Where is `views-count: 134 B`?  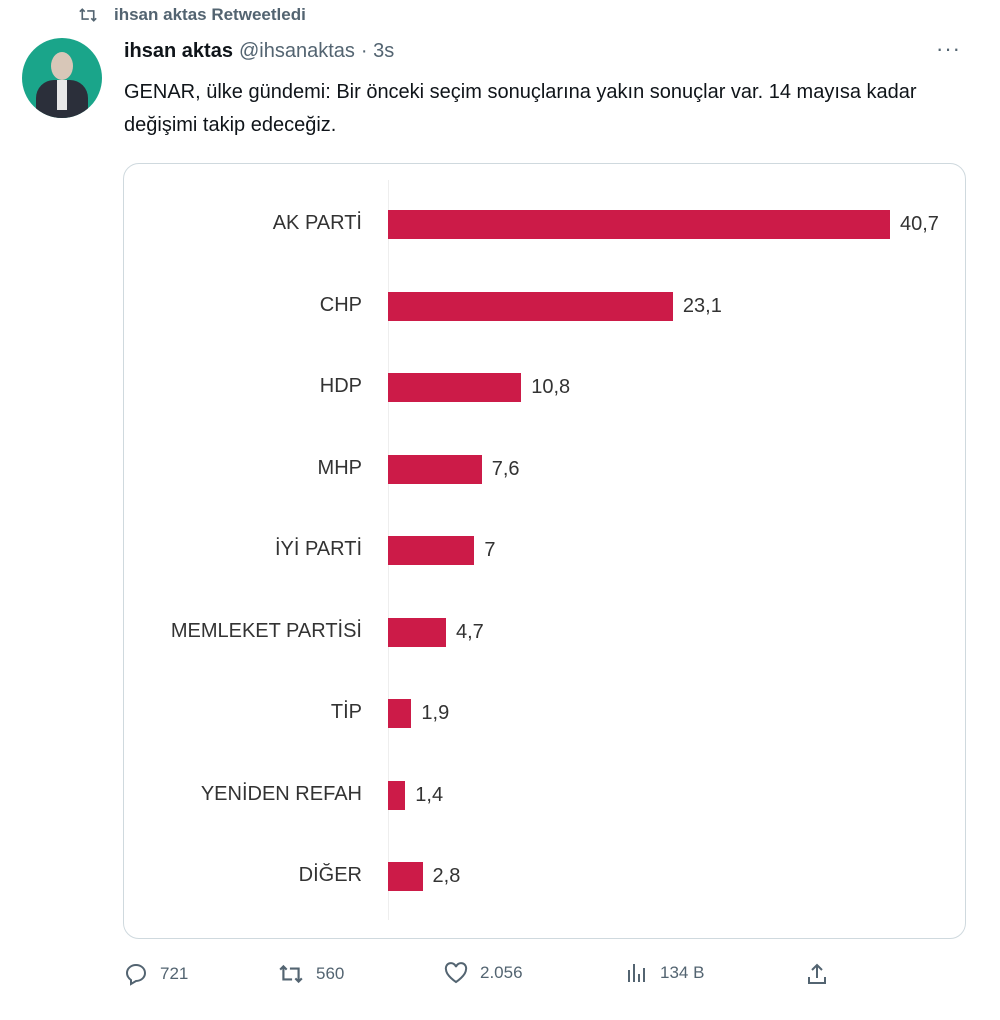
views-count: 134 B is located at coordinates (682, 972).